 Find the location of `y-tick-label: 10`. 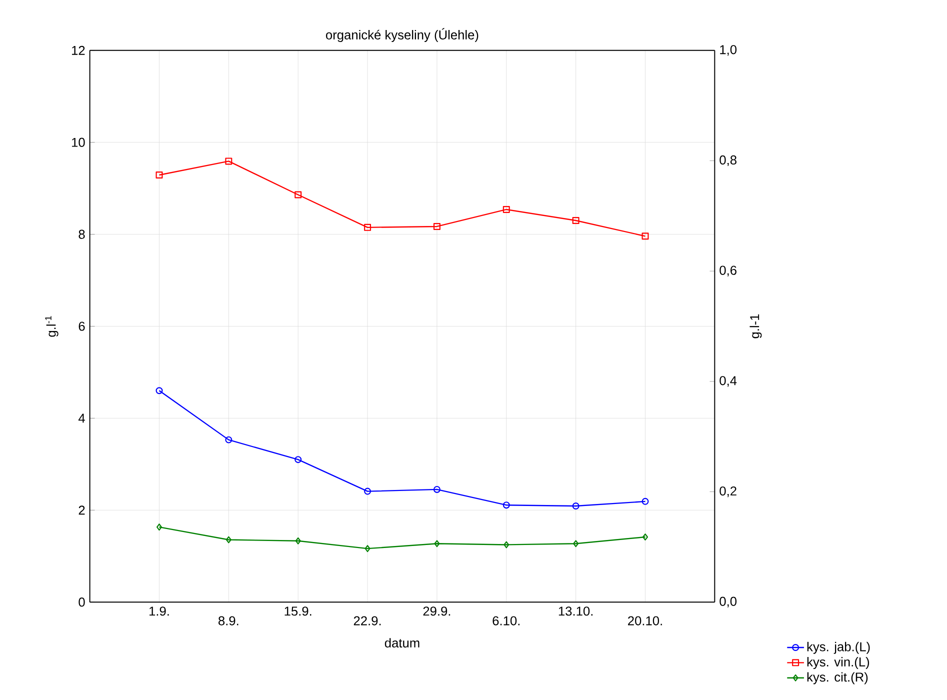

y-tick-label: 10 is located at coordinates (78, 142).